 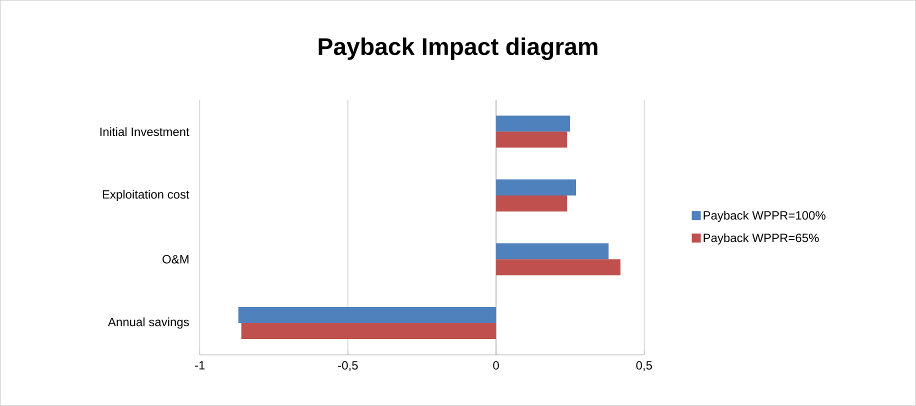 I want to click on legend-label: Payback WPPR=65%, so click(x=761, y=239).